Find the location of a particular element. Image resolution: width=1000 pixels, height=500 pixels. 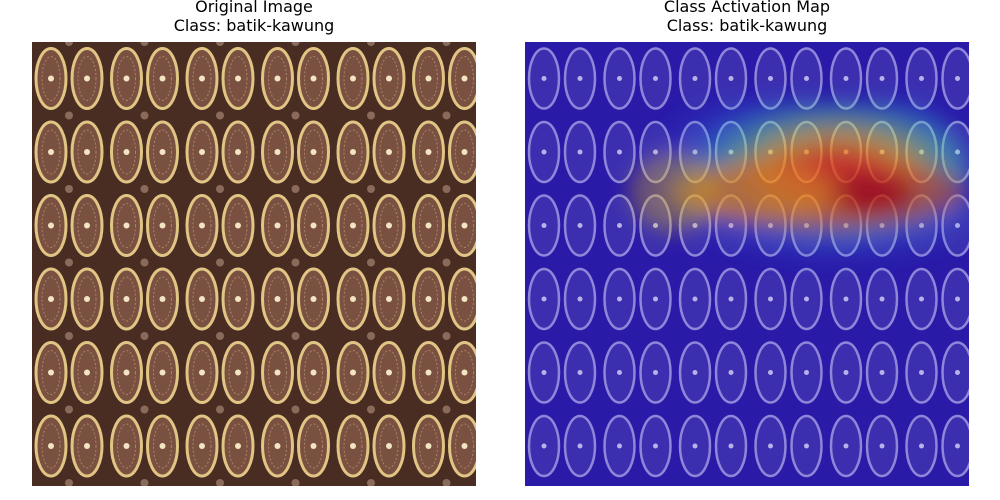

activation-map-title: Class Activation Map Class: batik-kawung is located at coordinates (747, 17).